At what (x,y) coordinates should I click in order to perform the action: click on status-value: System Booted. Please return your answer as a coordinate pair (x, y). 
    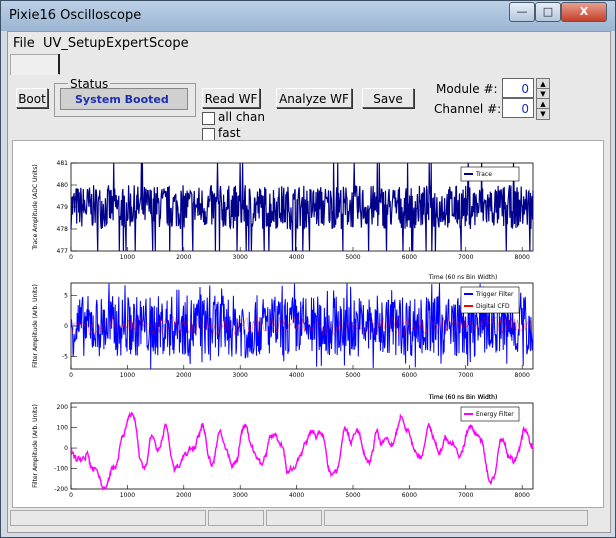
    Looking at the image, I should click on (124, 99).